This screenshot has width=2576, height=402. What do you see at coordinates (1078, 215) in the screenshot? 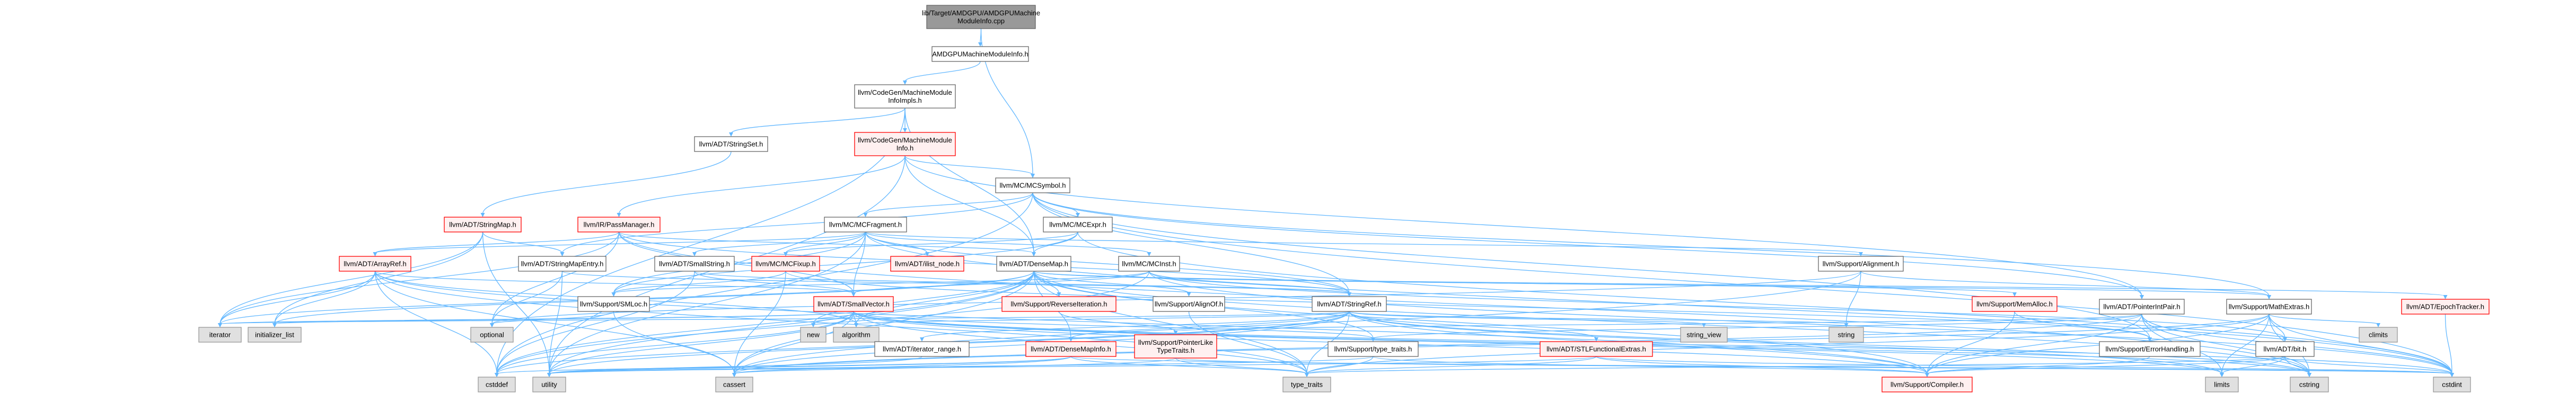
I see `arrowhead-mcsymbol-to-mcexpr` at bounding box center [1078, 215].